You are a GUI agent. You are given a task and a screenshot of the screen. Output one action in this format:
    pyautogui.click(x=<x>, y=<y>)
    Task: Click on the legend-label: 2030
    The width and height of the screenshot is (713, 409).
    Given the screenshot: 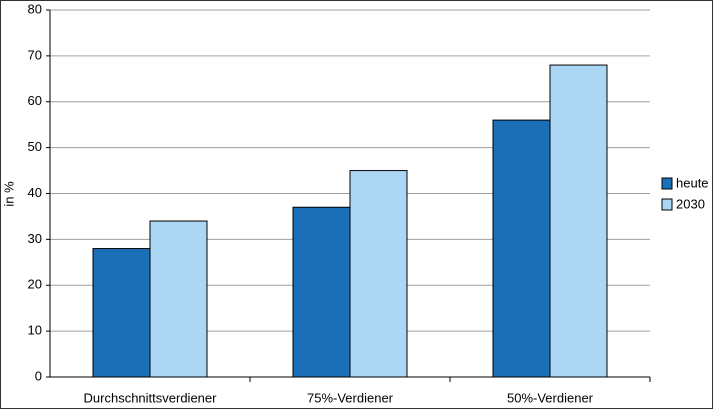 What is the action you would take?
    pyautogui.click(x=690, y=203)
    